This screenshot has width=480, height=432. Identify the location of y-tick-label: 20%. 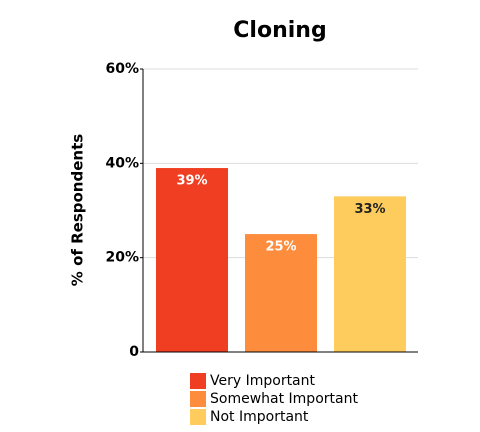
(122, 258).